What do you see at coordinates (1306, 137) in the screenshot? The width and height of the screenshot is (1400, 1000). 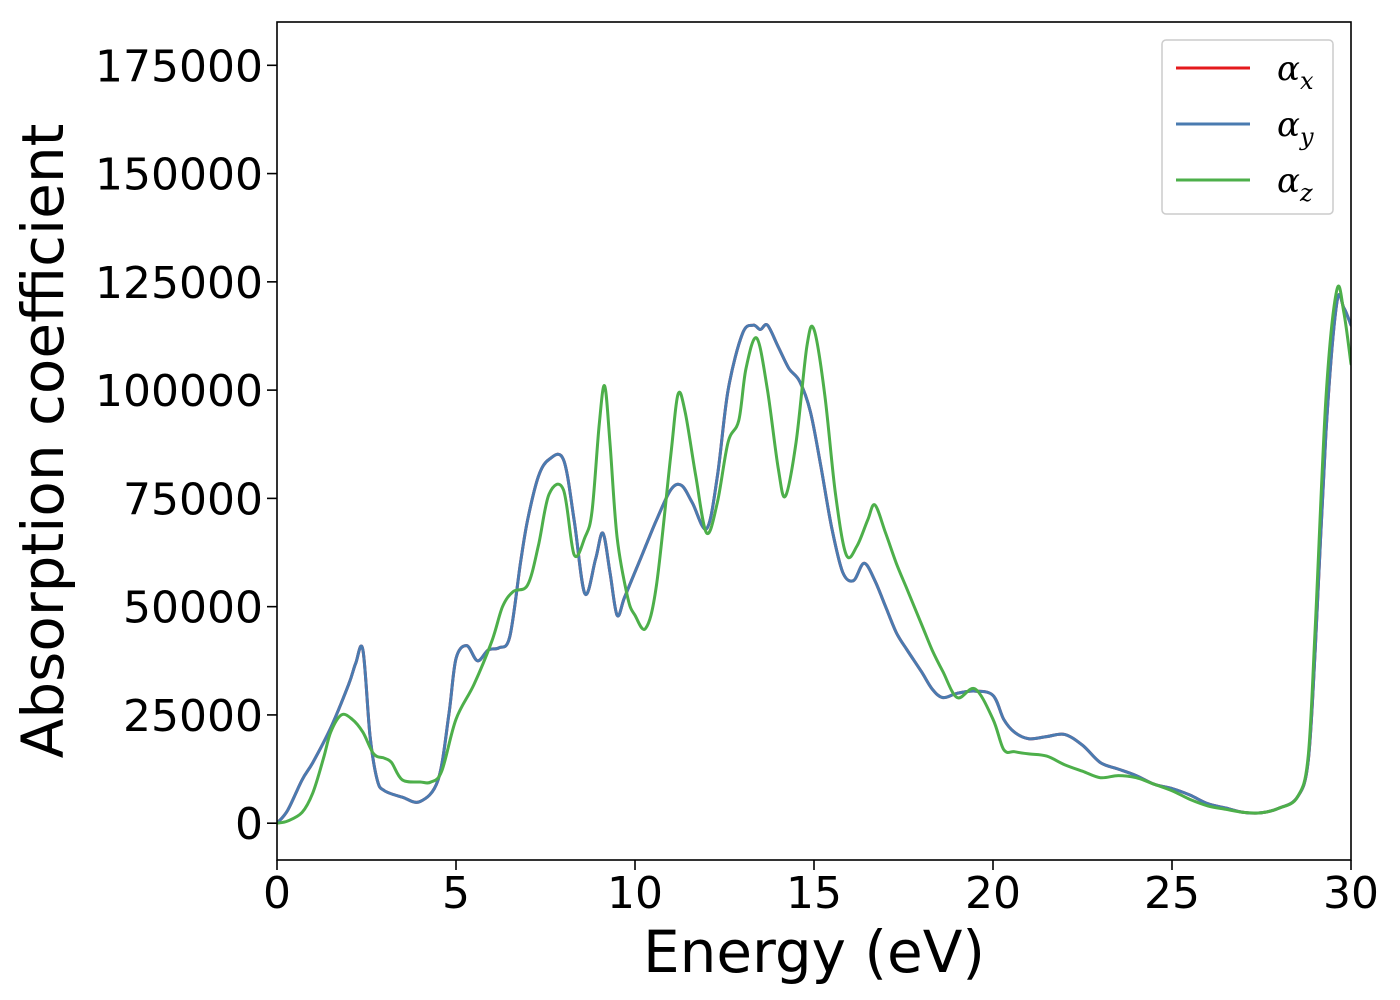 I see `legend-subscript: y` at bounding box center [1306, 137].